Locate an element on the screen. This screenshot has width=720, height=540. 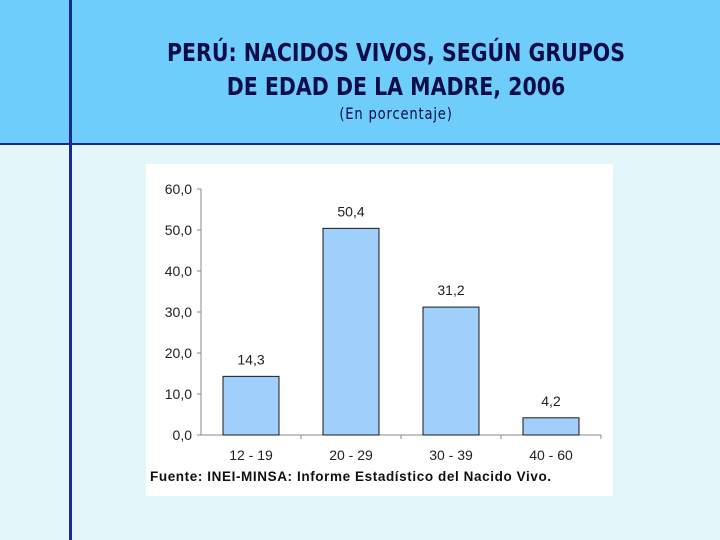
x-tick-label: 40 - 60 is located at coordinates (551, 455).